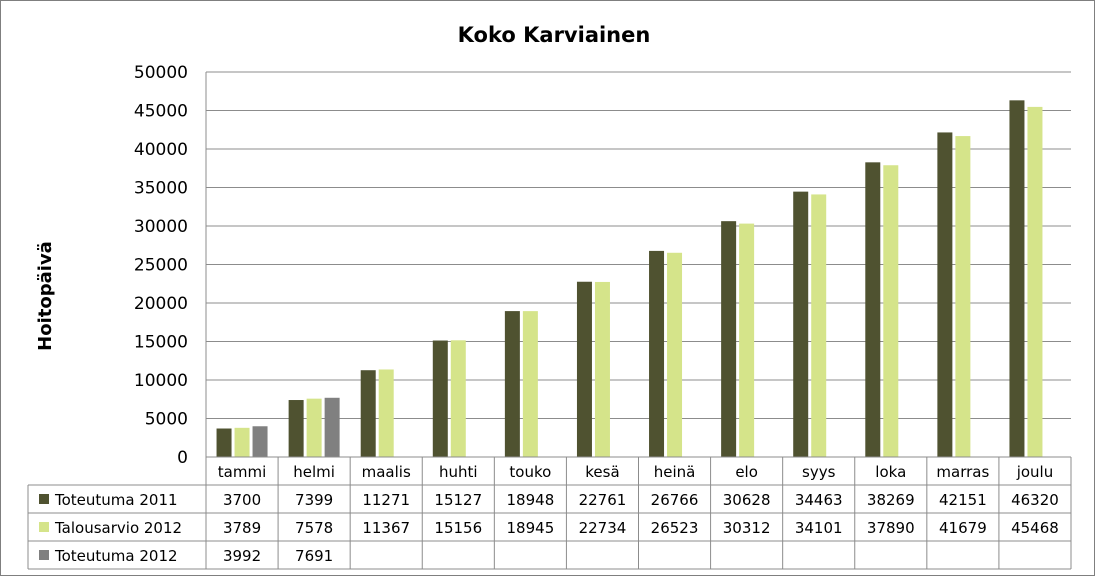  What do you see at coordinates (314, 427) in the screenshot?
I see `bar-2-helmi` at bounding box center [314, 427].